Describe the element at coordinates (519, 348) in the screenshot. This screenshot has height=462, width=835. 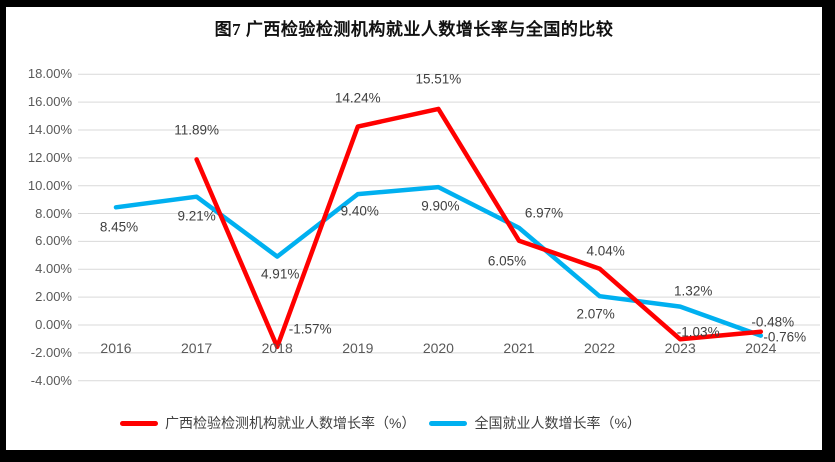
I see `x-axis-tick-label: 2021` at that location.